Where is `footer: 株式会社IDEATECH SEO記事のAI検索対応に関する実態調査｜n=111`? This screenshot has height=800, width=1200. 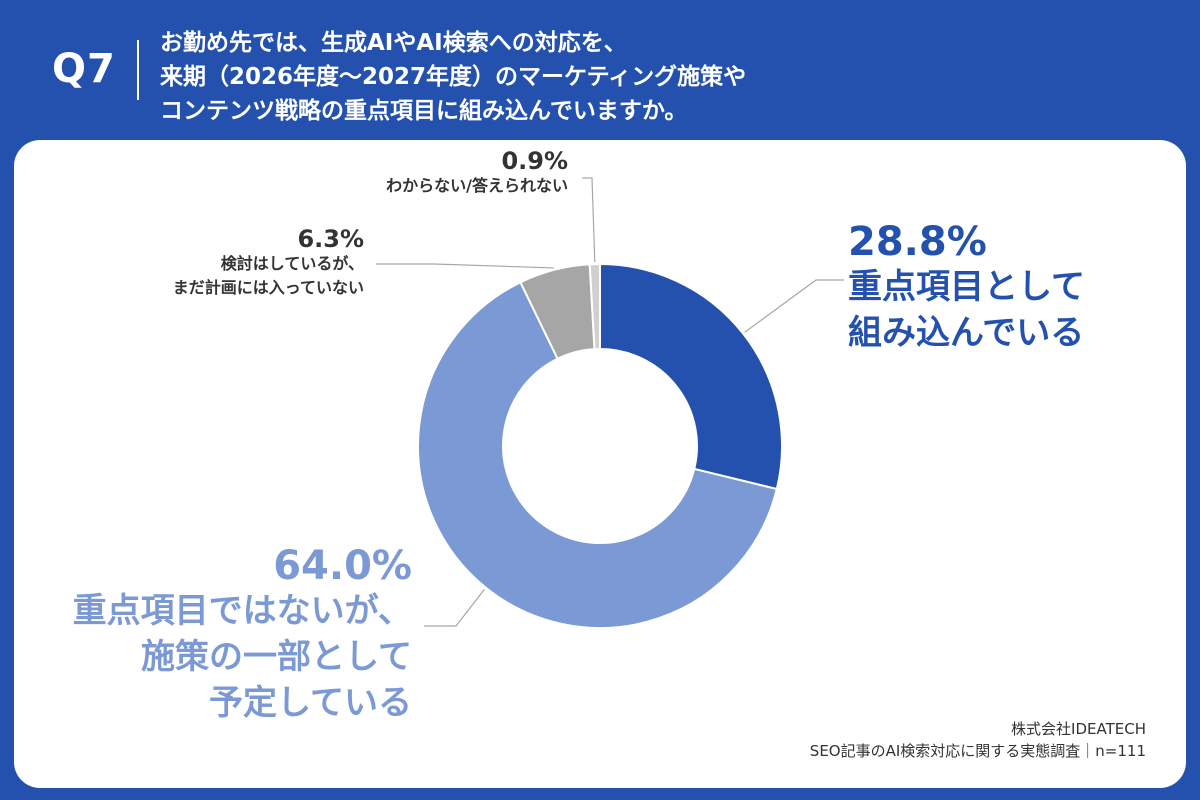
footer: 株式会社IDEATECH SEO記事のAI検索対応に関する実態調査｜n=111 is located at coordinates (978, 740).